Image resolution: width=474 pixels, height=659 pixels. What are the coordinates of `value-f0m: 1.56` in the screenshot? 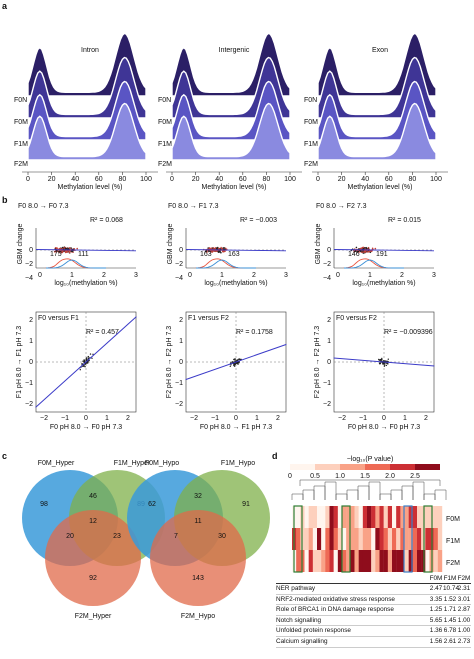 It's located at (436, 641).